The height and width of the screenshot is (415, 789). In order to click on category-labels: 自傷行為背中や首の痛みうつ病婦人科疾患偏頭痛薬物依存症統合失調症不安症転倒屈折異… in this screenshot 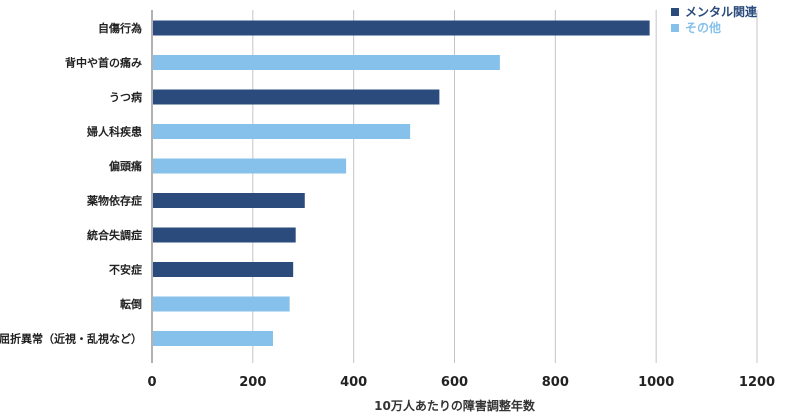, I will do `click(71, 183)`.